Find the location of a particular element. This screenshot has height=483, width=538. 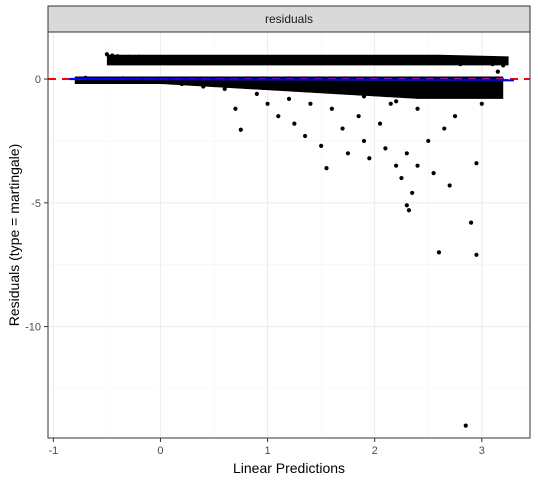

facet-strip is located at coordinates (289, 19).